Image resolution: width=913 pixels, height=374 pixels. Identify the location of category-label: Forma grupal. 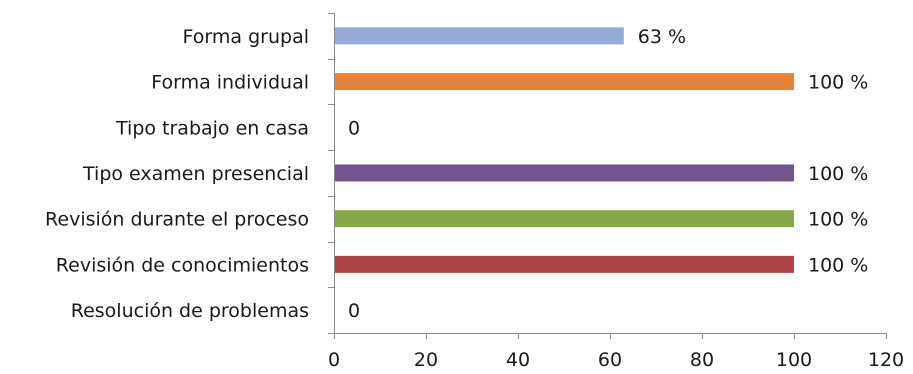
(246, 37).